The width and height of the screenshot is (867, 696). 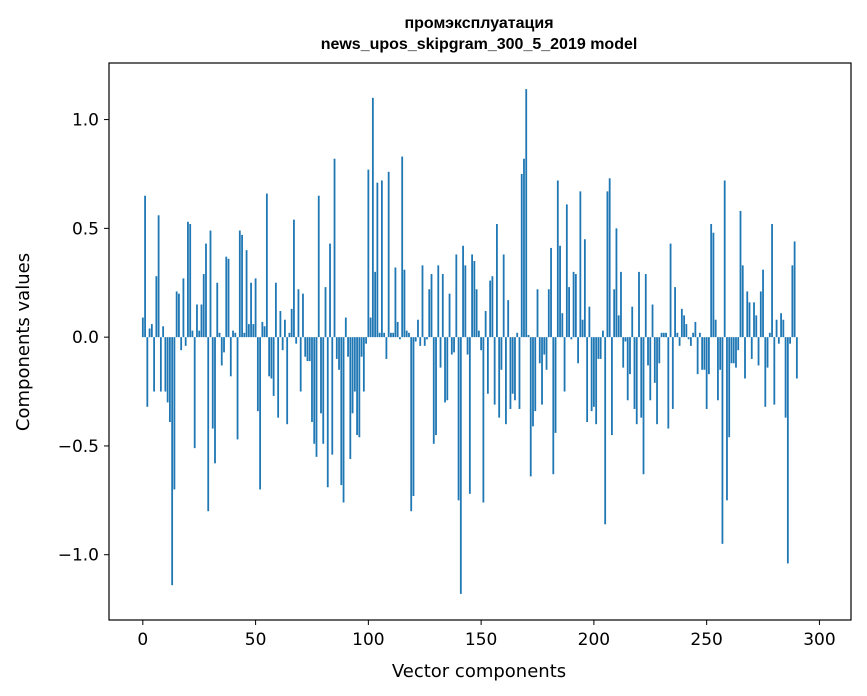 What do you see at coordinates (819, 640) in the screenshot?
I see `x-tick-label: 300` at bounding box center [819, 640].